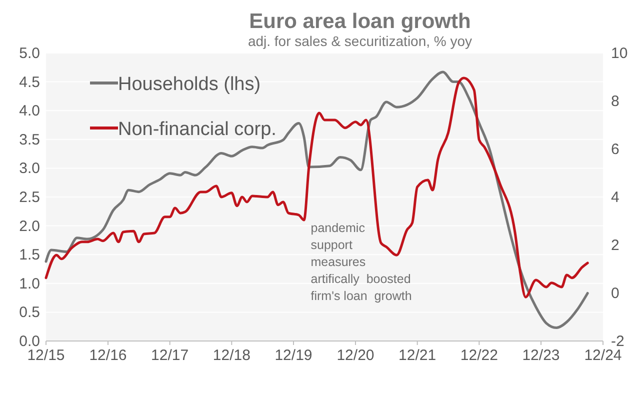 This screenshot has width=629, height=405. I want to click on y2-tick-label: 8, so click(615, 101).